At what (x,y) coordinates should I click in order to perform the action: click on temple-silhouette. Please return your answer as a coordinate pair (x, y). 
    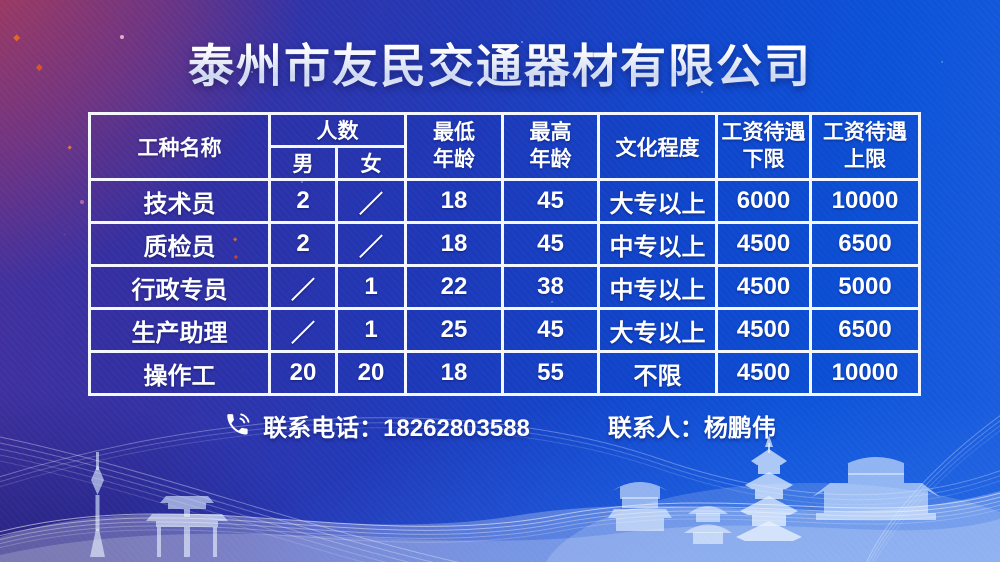
    Looking at the image, I should click on (876, 488).